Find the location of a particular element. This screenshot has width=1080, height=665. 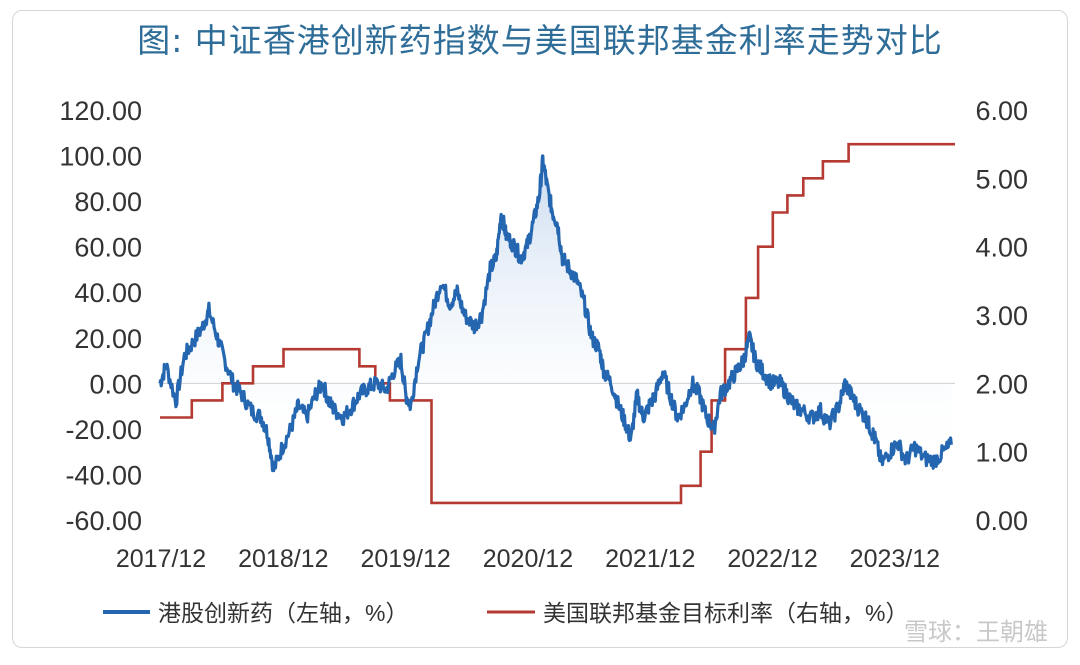

y-right-tick-label: 4.00 is located at coordinates (1001, 248).